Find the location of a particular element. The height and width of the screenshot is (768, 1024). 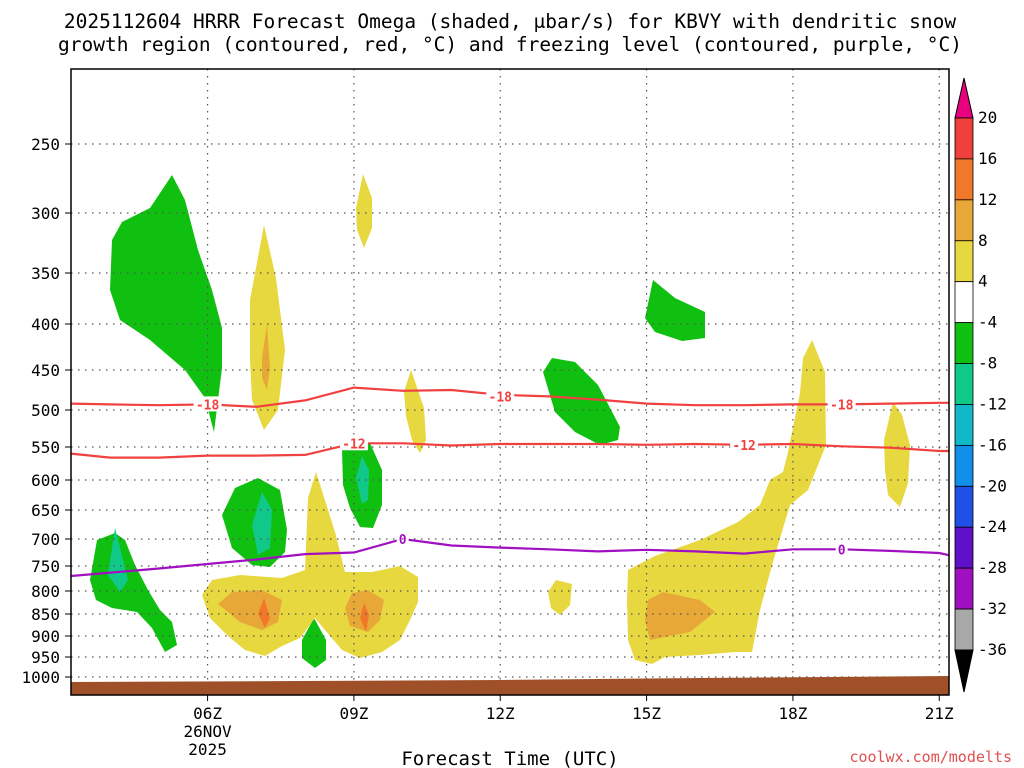

colorbar-label: -4 is located at coordinates (987, 322).